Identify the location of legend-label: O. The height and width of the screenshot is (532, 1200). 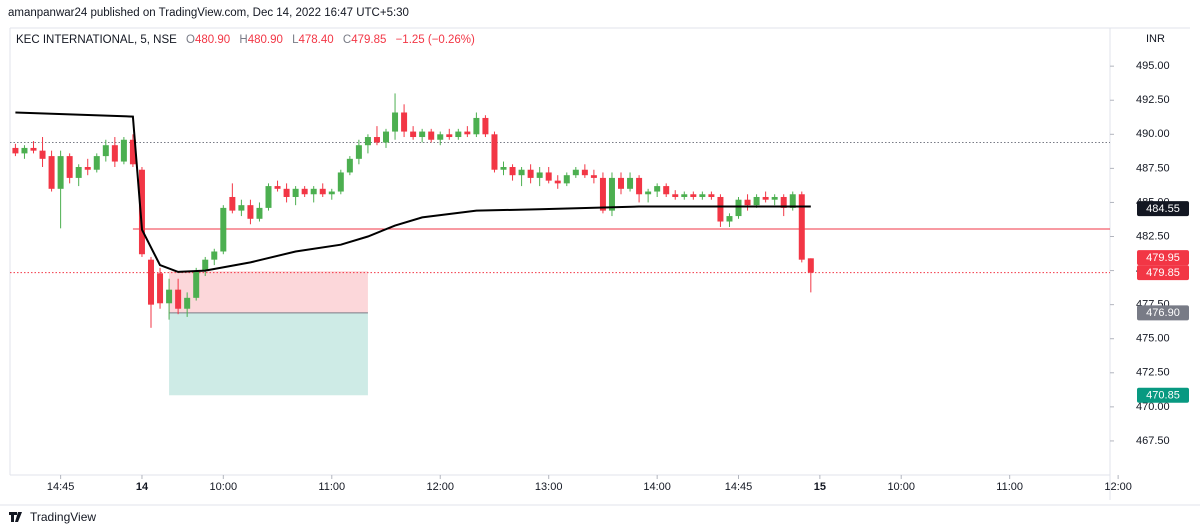
(190, 40).